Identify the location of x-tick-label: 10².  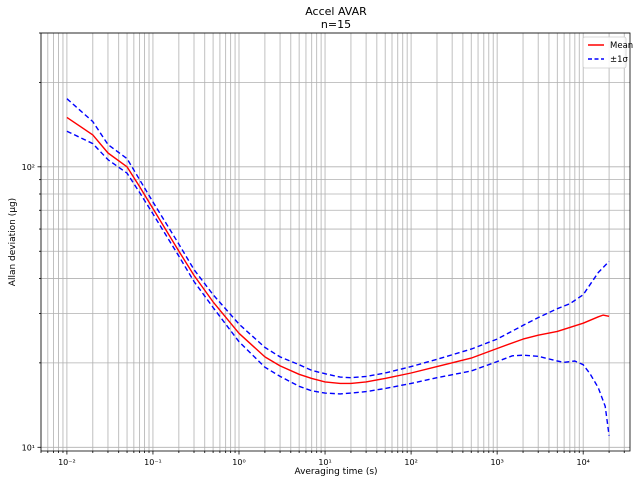
(410, 462).